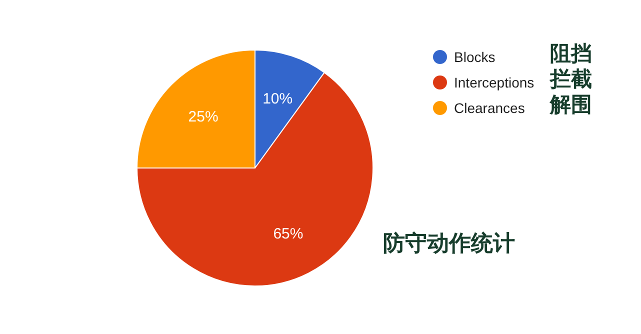 This screenshot has height=334, width=641. Describe the element at coordinates (571, 53) in the screenshot. I see `text: 阻挡` at that location.